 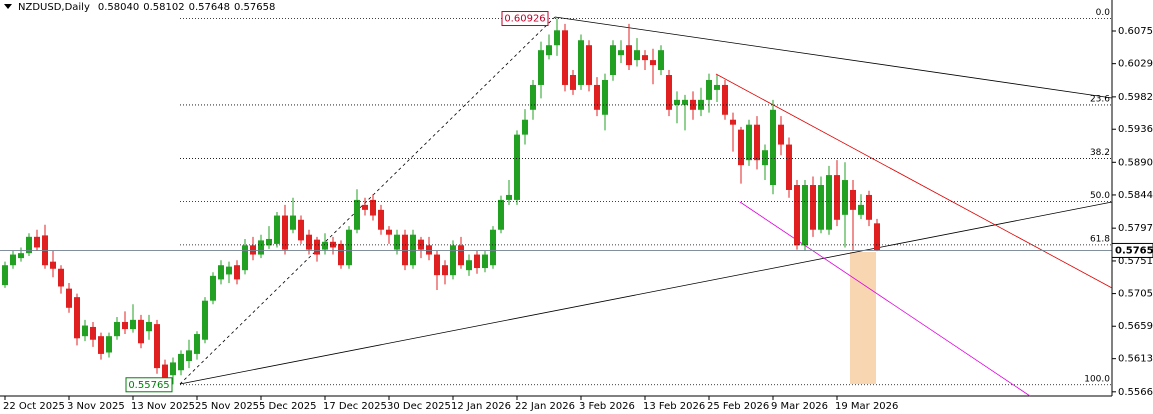 I want to click on x-tick-label: 22 Oct 2025, so click(x=34, y=406).